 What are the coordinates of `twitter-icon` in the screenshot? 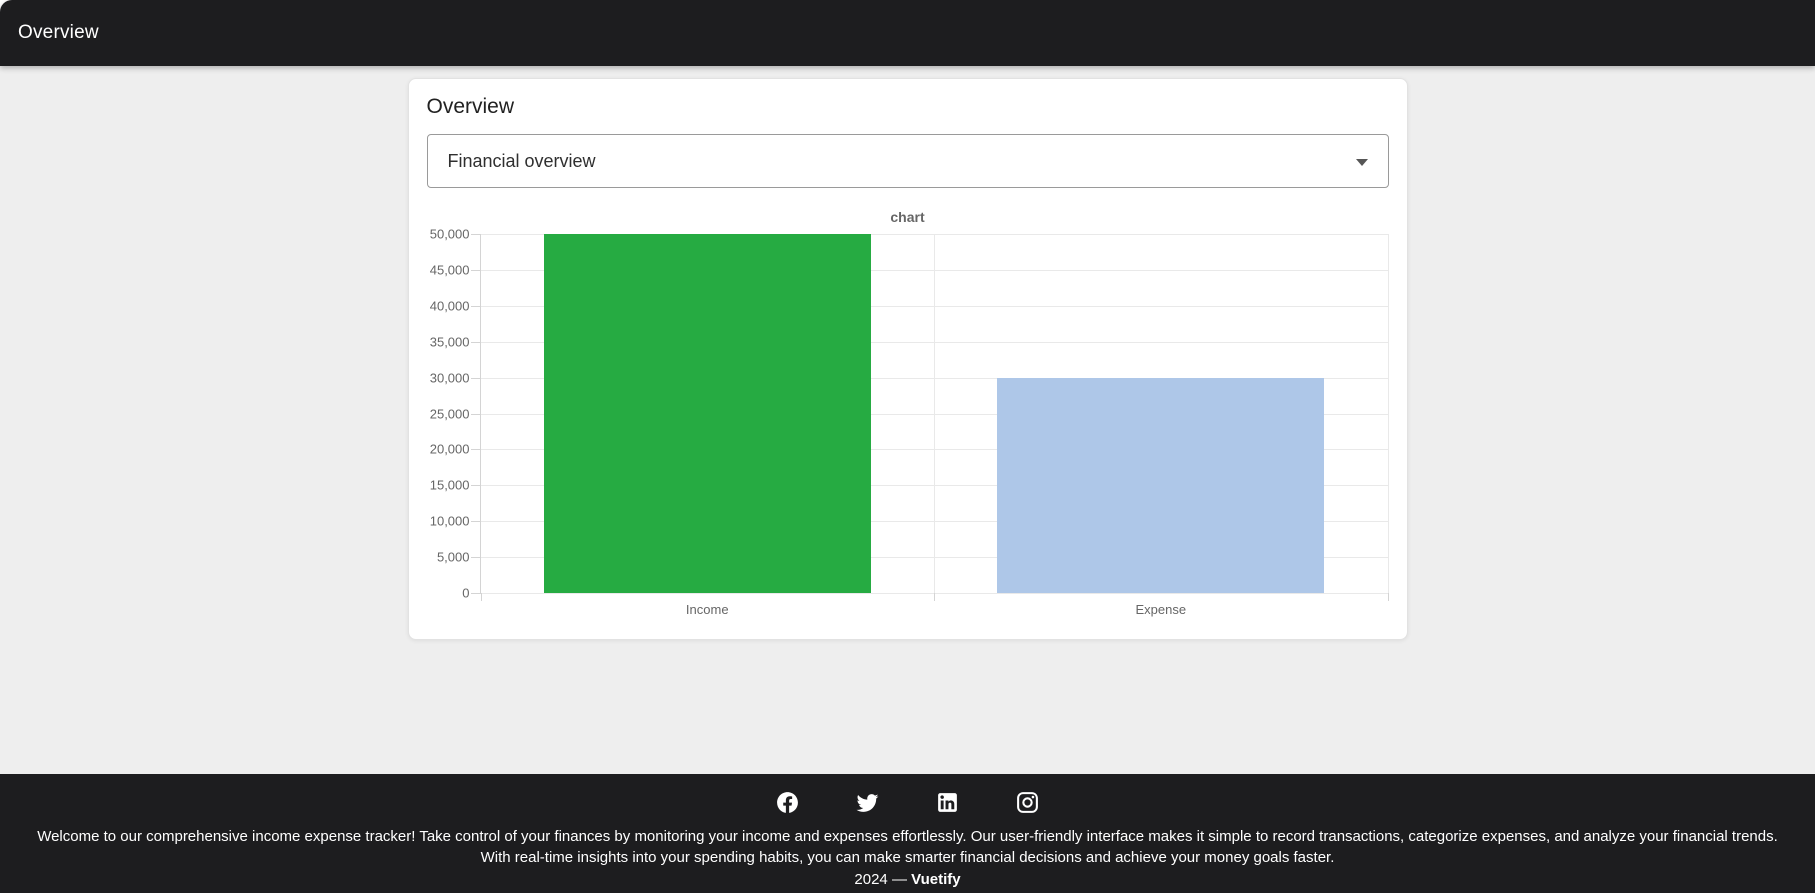 It's located at (867, 802).